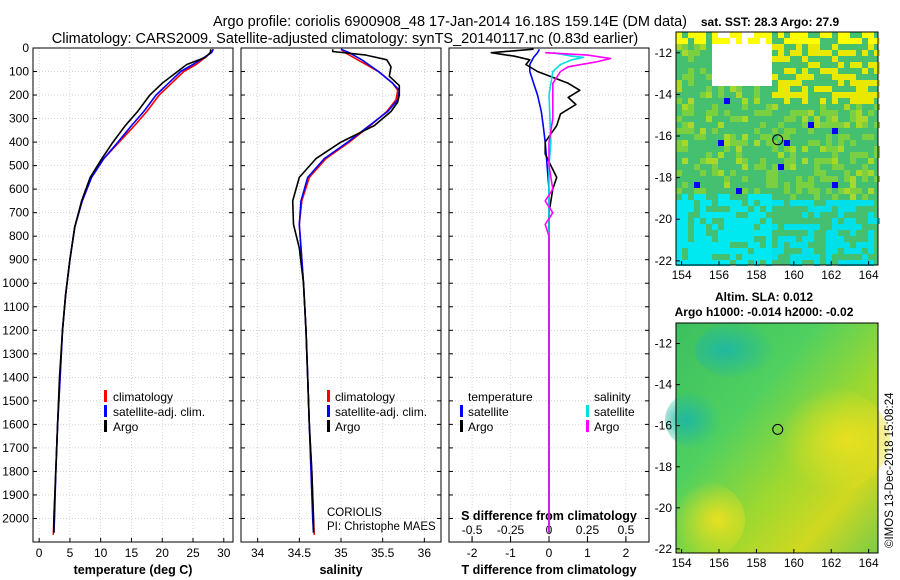 This screenshot has width=900, height=580. Describe the element at coordinates (869, 563) in the screenshot. I see `map-x-tick-label: 164` at that location.